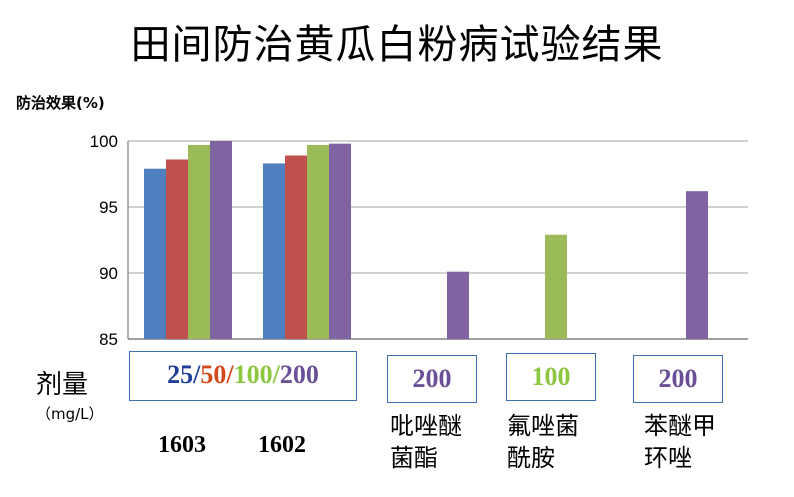 The height and width of the screenshot is (497, 794). What do you see at coordinates (108, 273) in the screenshot?
I see `y-tick-label: 90` at bounding box center [108, 273].